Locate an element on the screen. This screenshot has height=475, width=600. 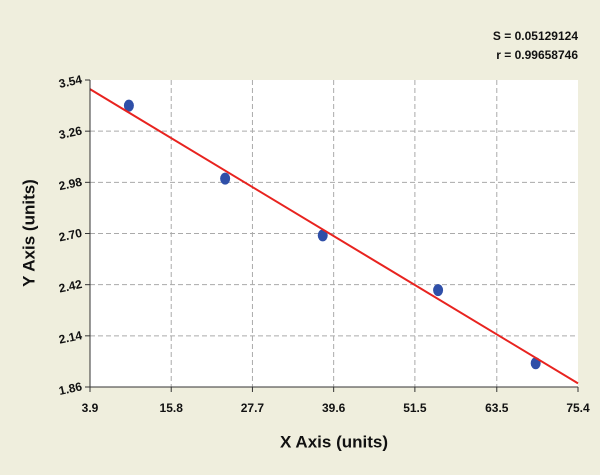
y-tick-label: 2.14 is located at coordinates (71, 337).